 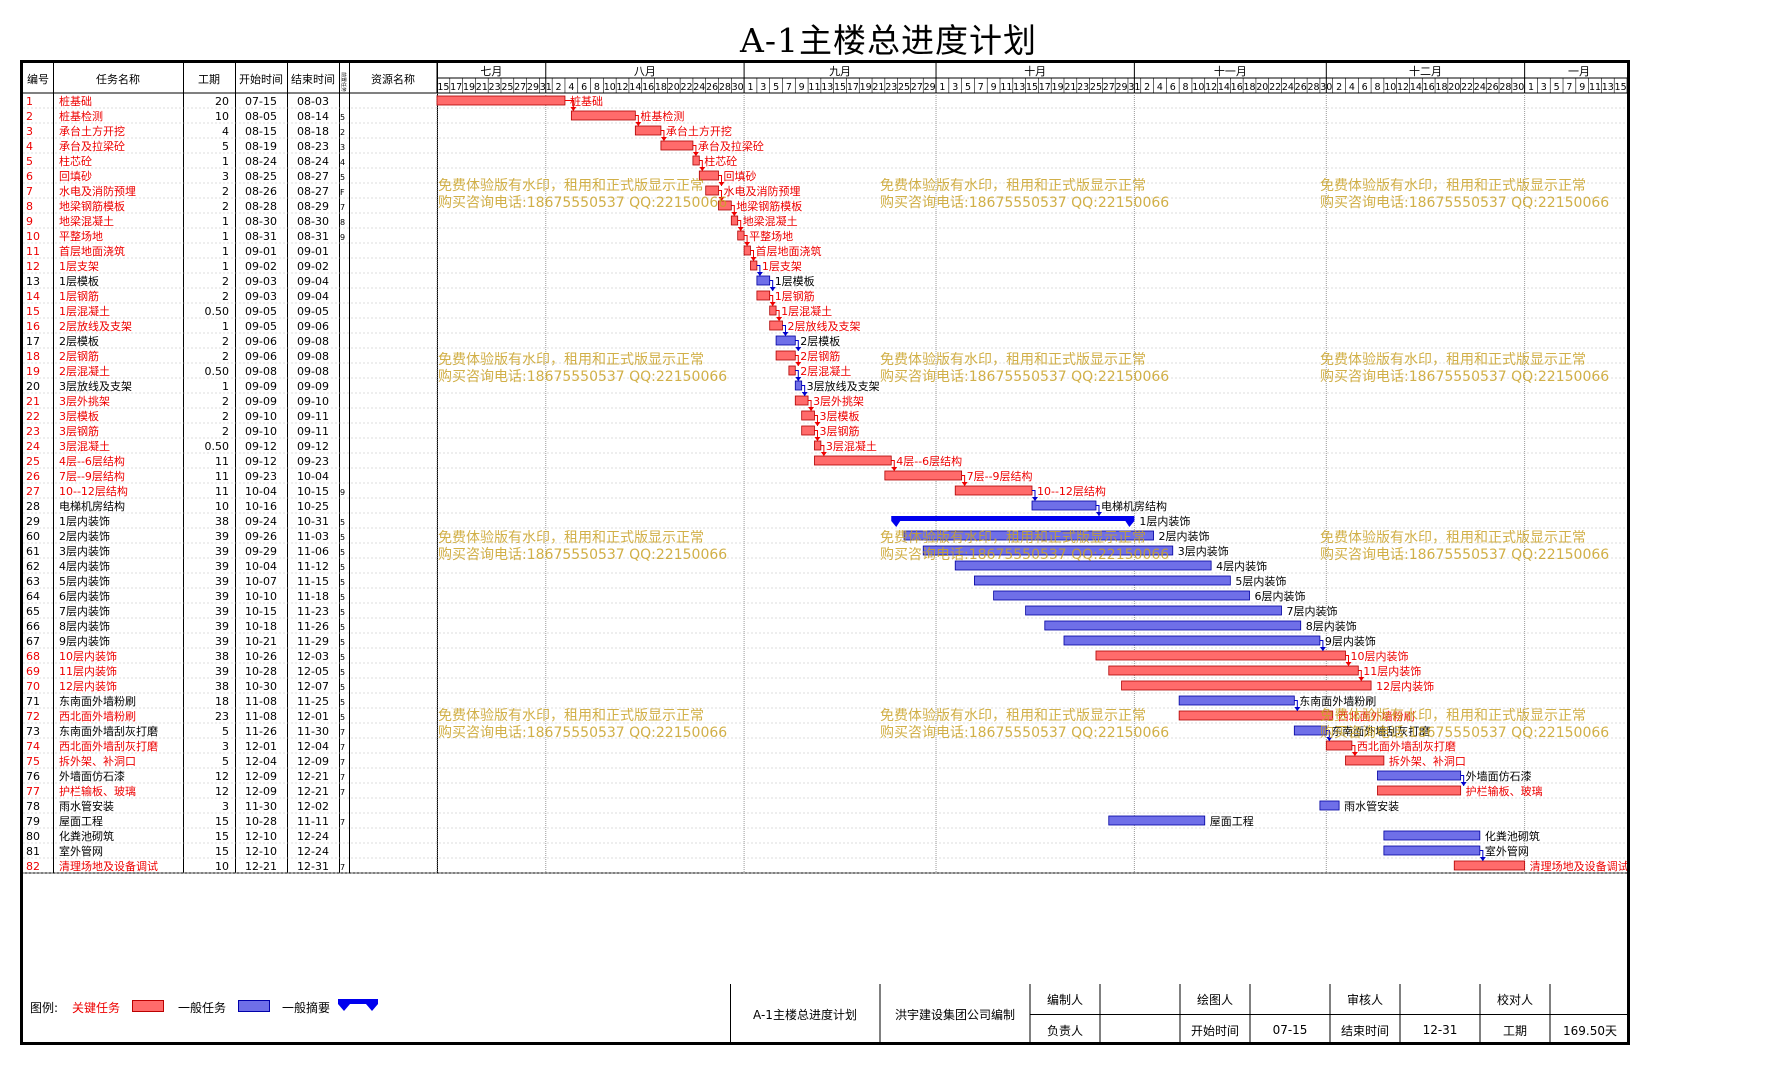 I want to click on legend-critical-swatch, so click(x=148, y=1006).